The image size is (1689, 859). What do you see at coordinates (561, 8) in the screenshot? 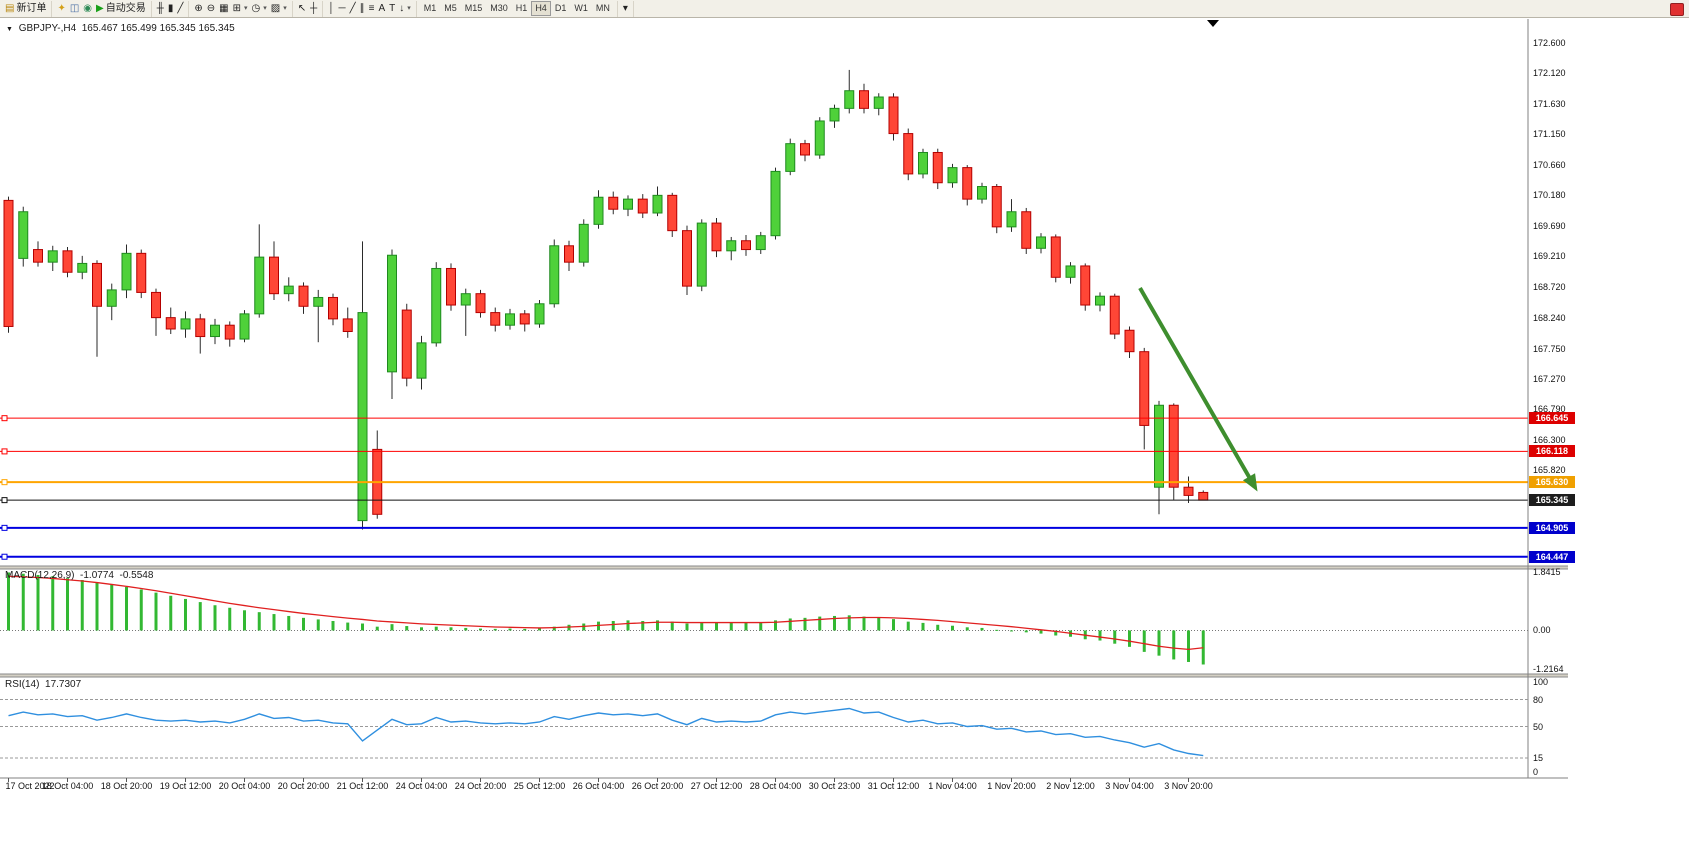
I see `tf-d1-button: D1` at bounding box center [561, 8].